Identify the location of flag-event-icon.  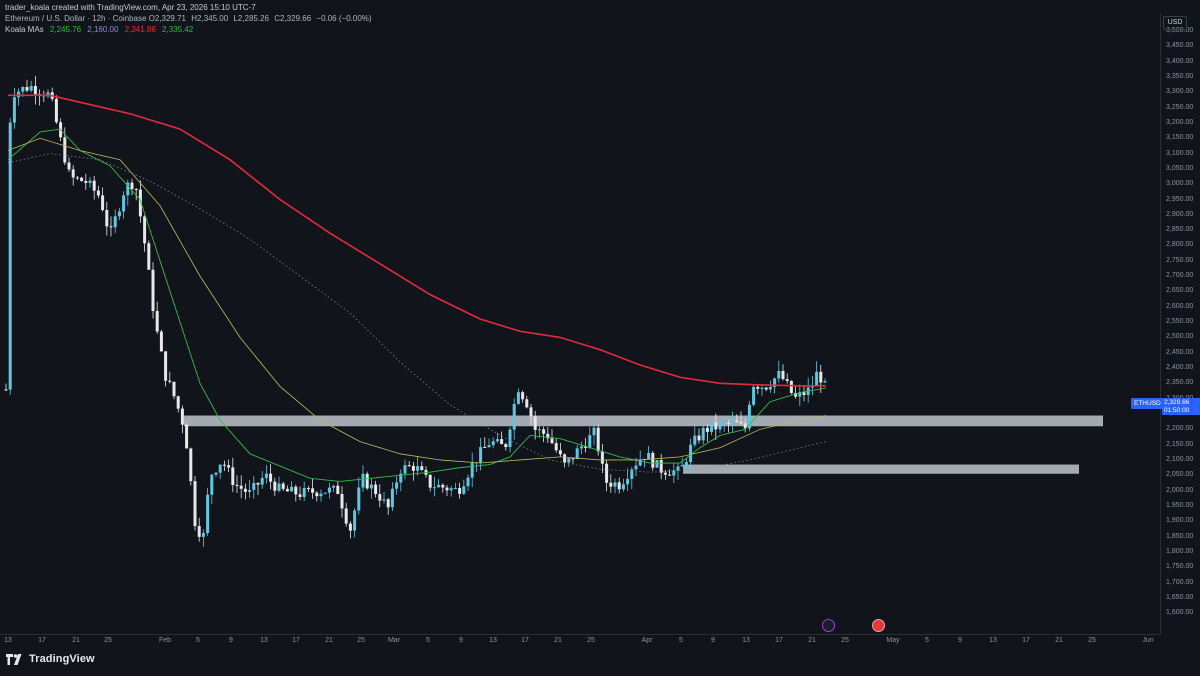
(878, 625).